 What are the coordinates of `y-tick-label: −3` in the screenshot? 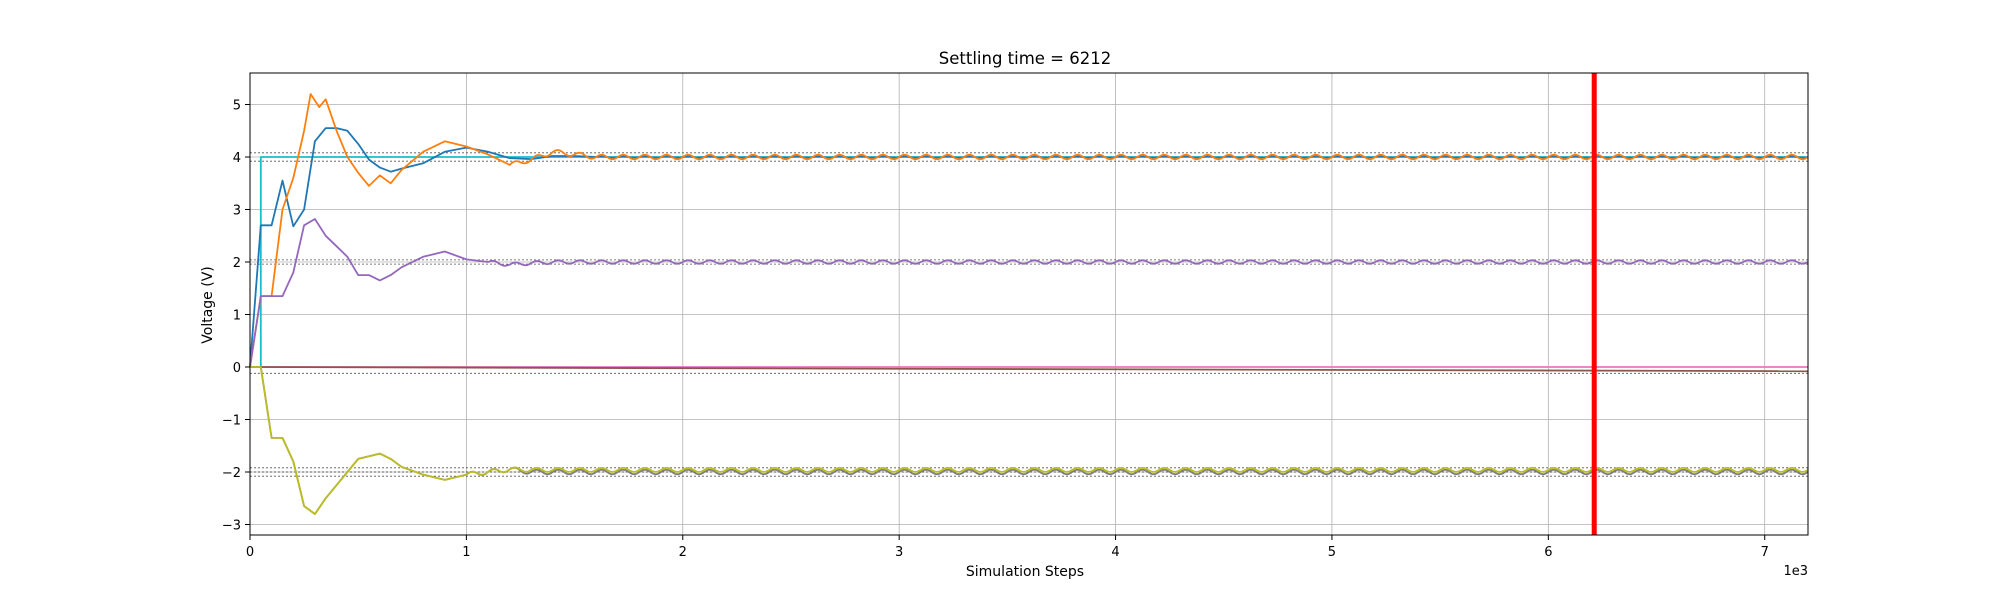 It's located at (231, 526).